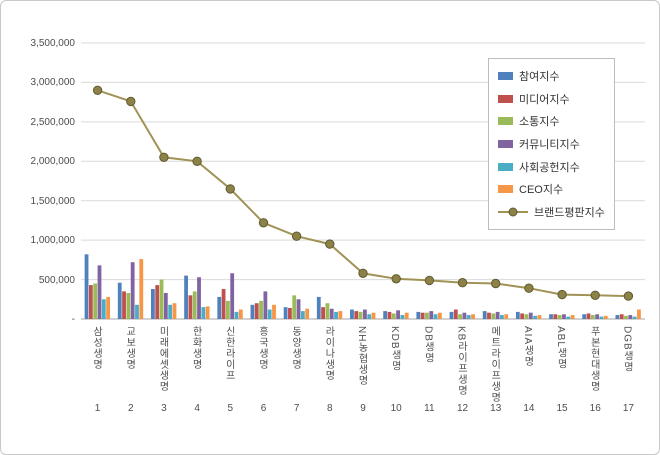  I want to click on x-axis-label: AIA생명, so click(527, 347).